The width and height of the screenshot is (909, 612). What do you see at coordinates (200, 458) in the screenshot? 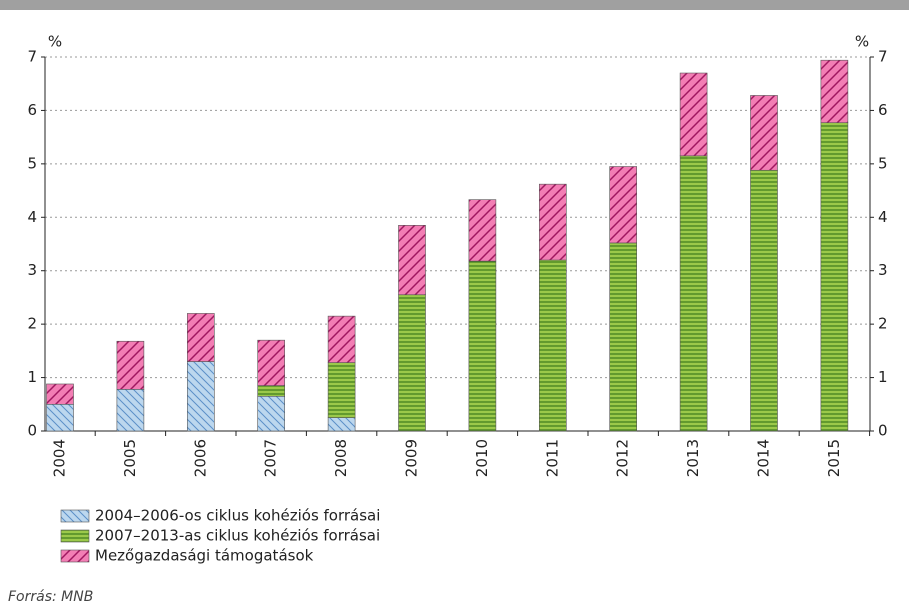
I see `x-tick-label: 2006` at bounding box center [200, 458].